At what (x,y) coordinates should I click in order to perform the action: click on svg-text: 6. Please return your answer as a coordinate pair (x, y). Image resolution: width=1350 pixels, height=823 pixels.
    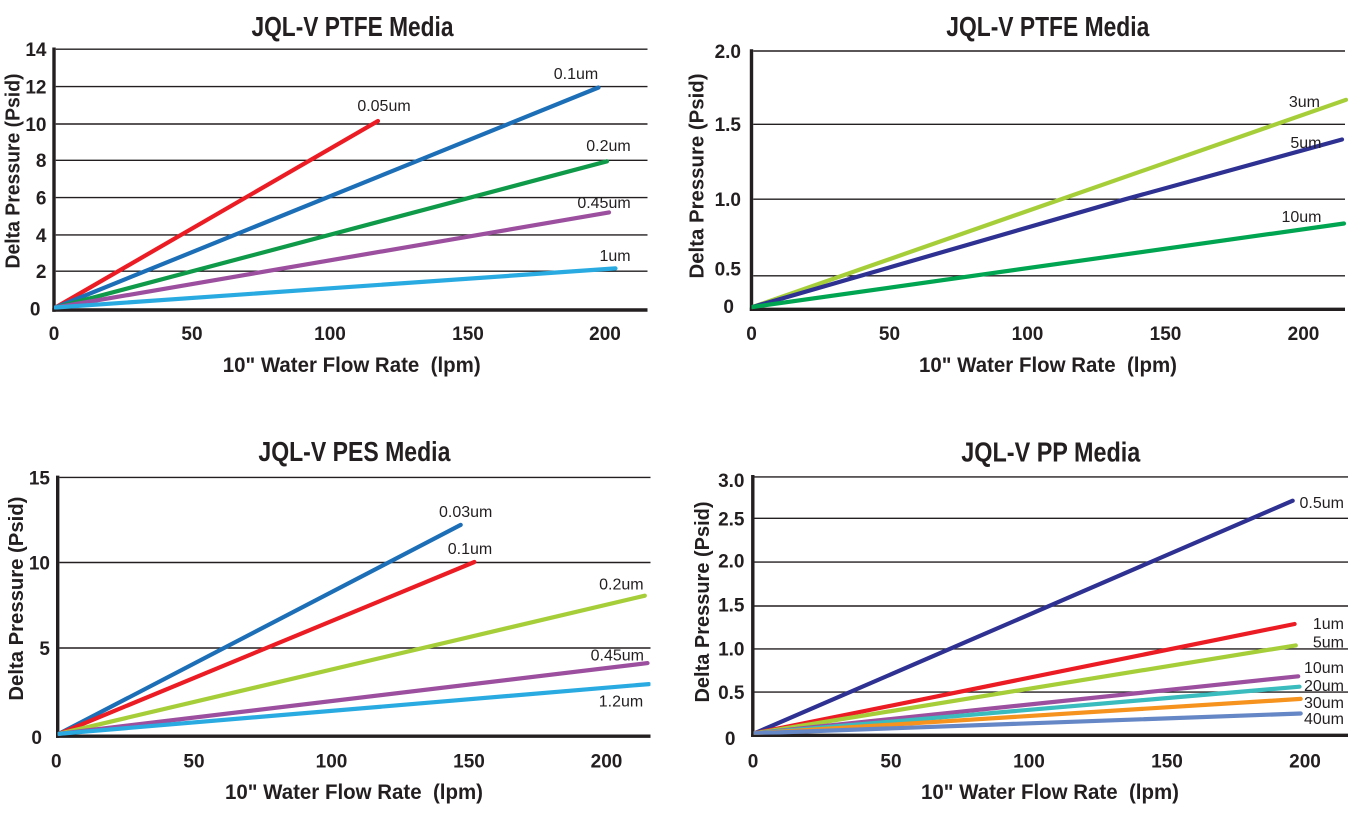
    Looking at the image, I should click on (41, 199).